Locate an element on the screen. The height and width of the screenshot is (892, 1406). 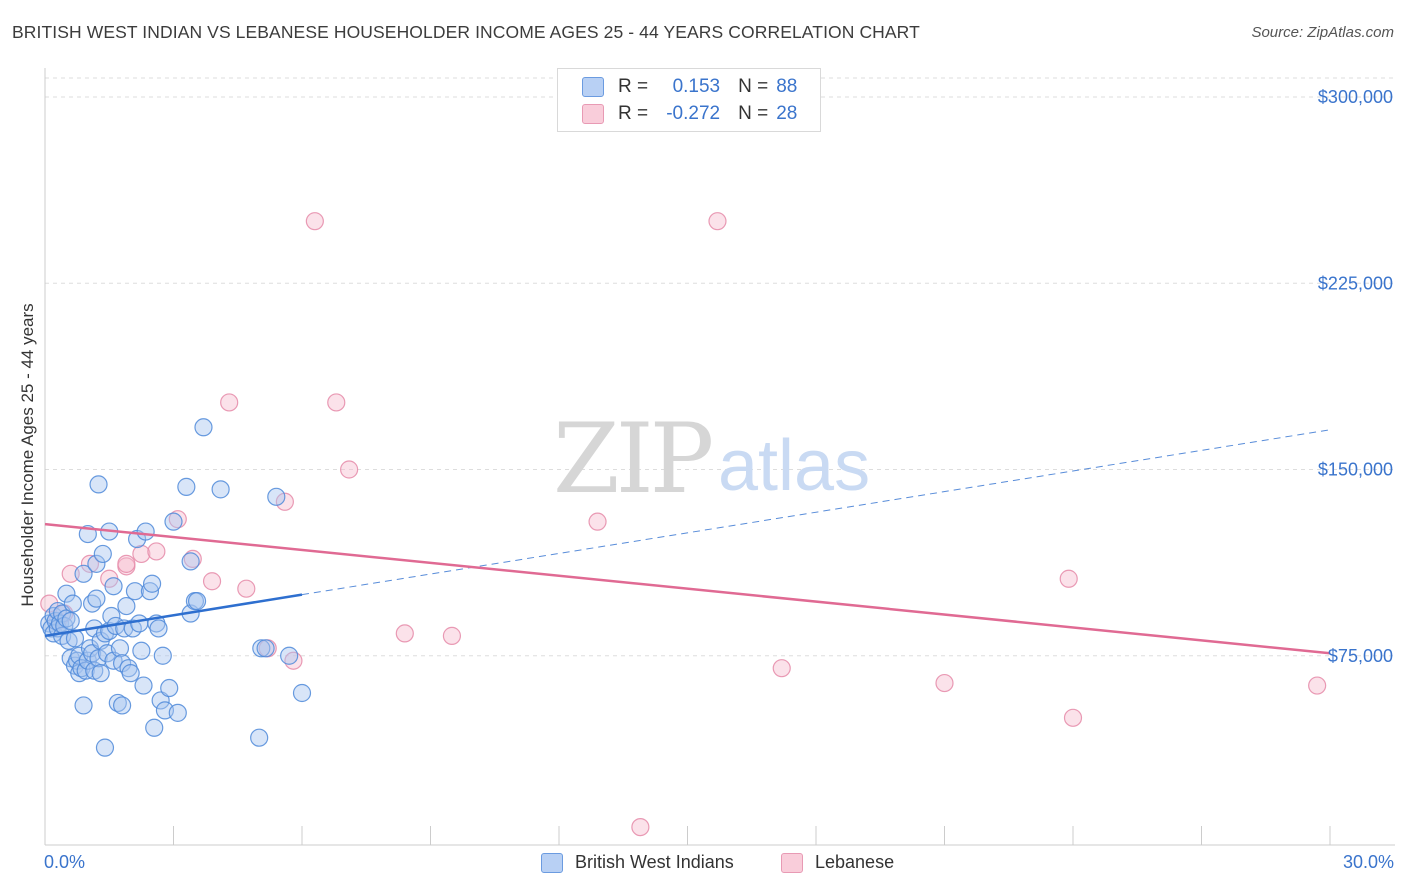
legend-n-value: 88 is located at coordinates (787, 86).